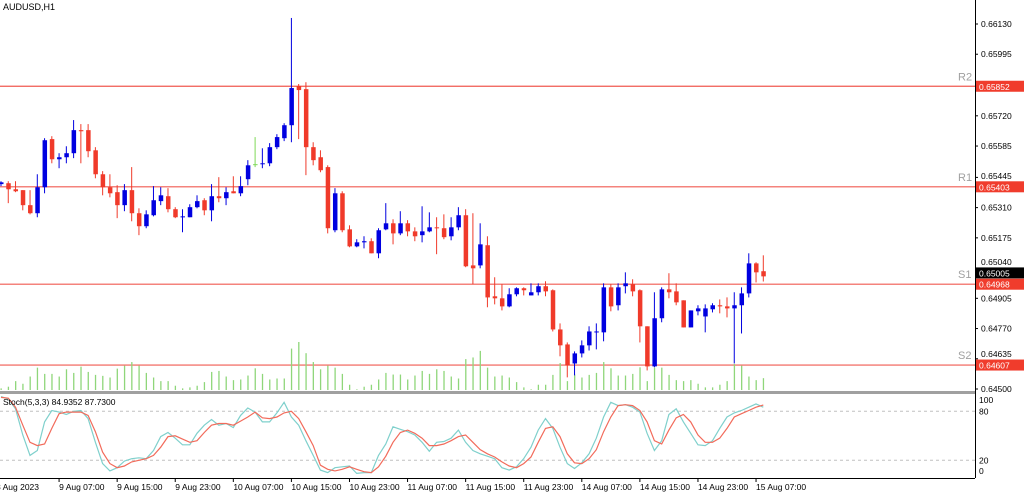  I want to click on stoch-d-line, so click(382, 435).